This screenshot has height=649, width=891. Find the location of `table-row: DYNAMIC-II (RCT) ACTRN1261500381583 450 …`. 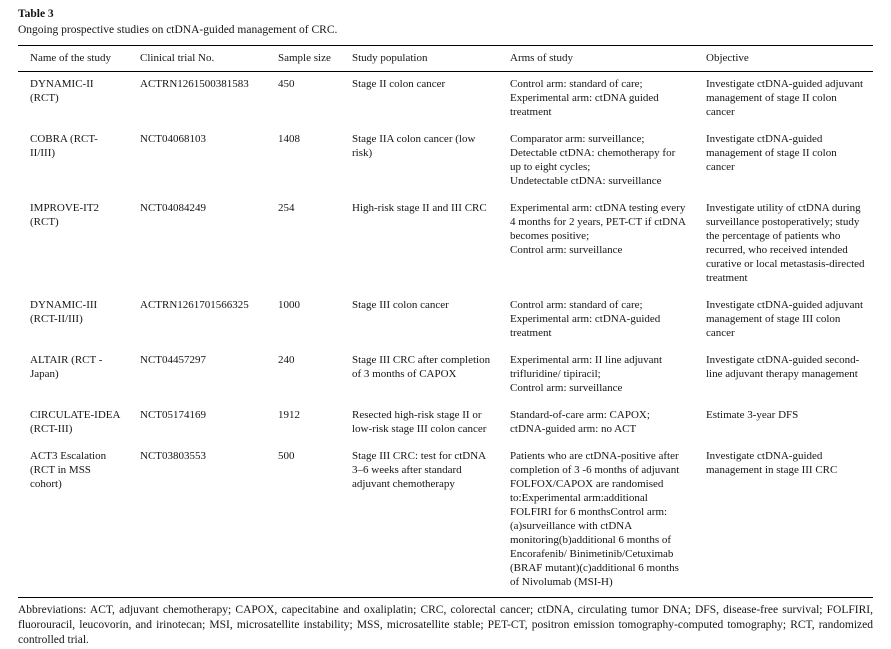

table-row: DYNAMIC-II (RCT) ACTRN1261500381583 450 … is located at coordinates (445, 100).